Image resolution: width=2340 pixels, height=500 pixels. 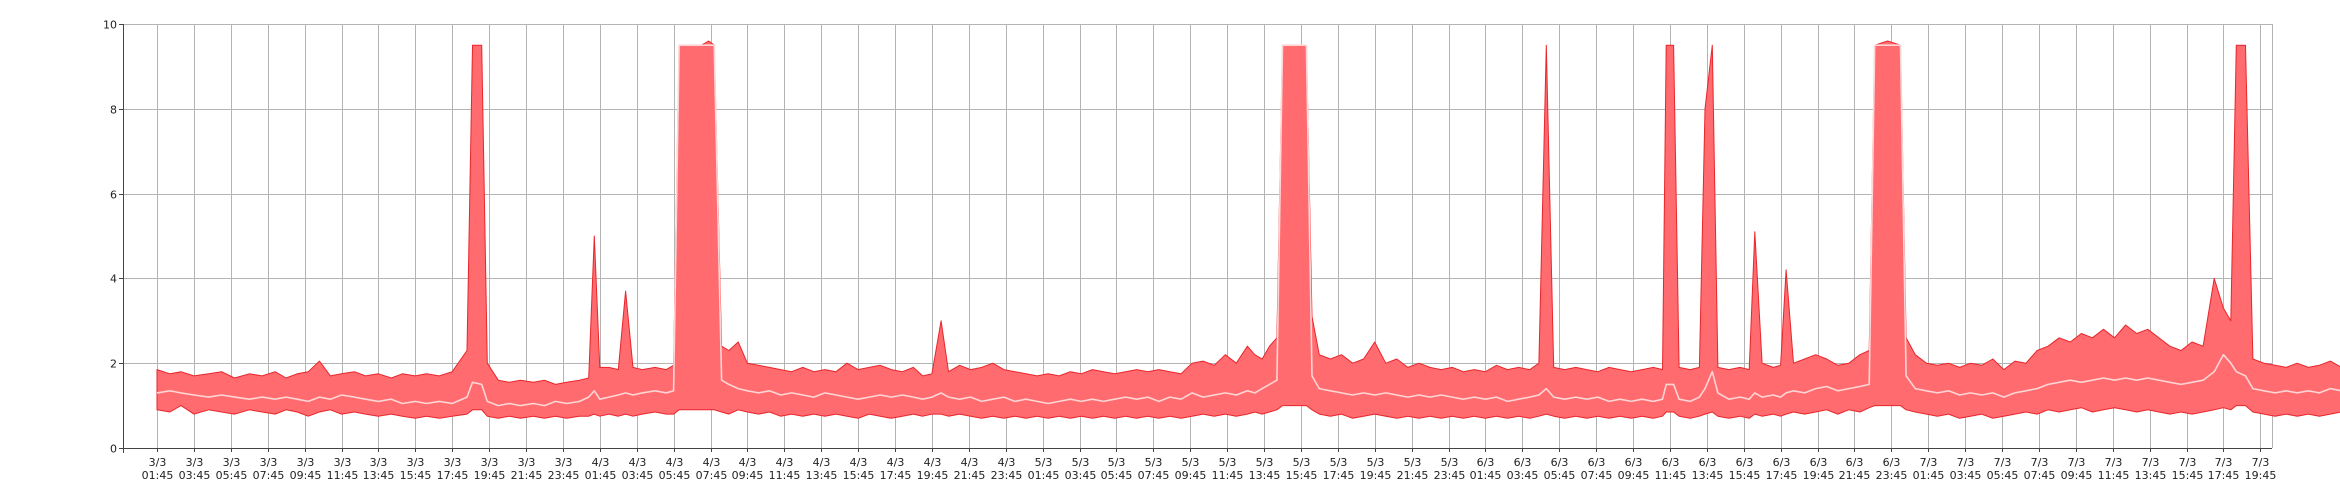 I want to click on y-tick-label: 2, so click(x=113, y=364).